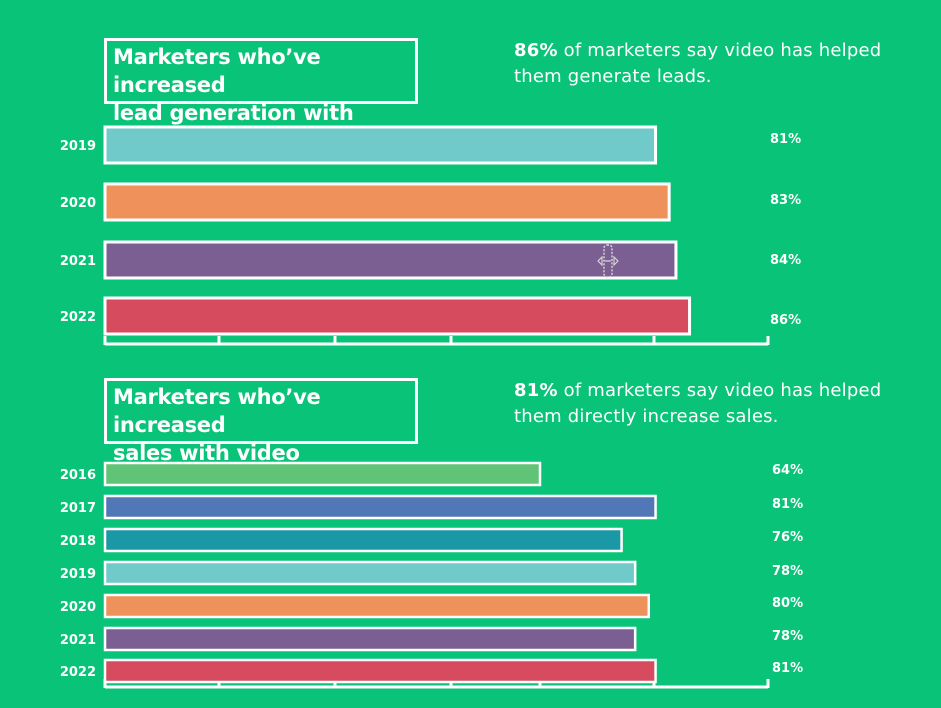 The height and width of the screenshot is (708, 941). Describe the element at coordinates (787, 504) in the screenshot. I see `value-label-2017: 81%` at that location.